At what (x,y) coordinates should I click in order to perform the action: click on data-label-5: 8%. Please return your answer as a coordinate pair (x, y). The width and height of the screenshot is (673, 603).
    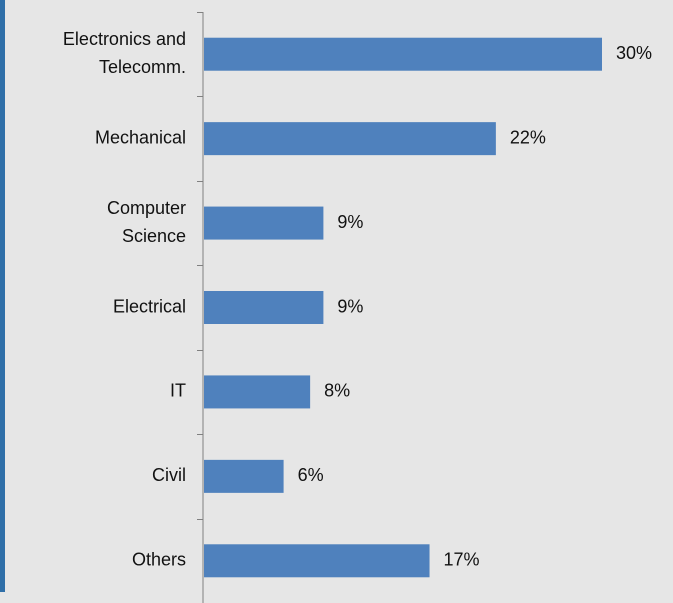
    Looking at the image, I should click on (337, 391).